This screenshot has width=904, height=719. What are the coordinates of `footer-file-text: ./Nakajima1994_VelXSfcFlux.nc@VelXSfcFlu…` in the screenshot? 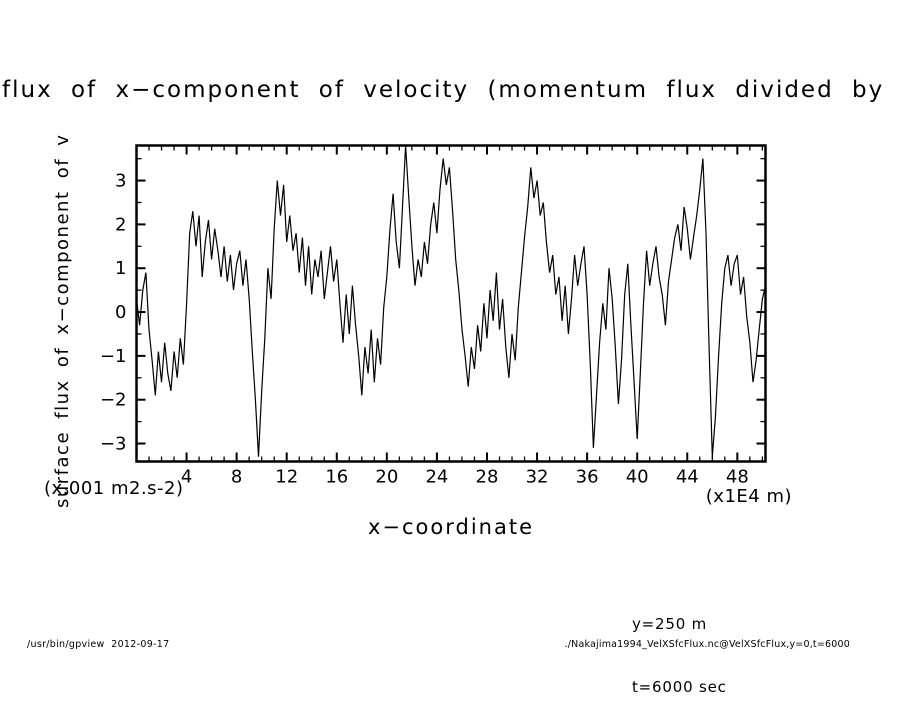 It's located at (707, 644).